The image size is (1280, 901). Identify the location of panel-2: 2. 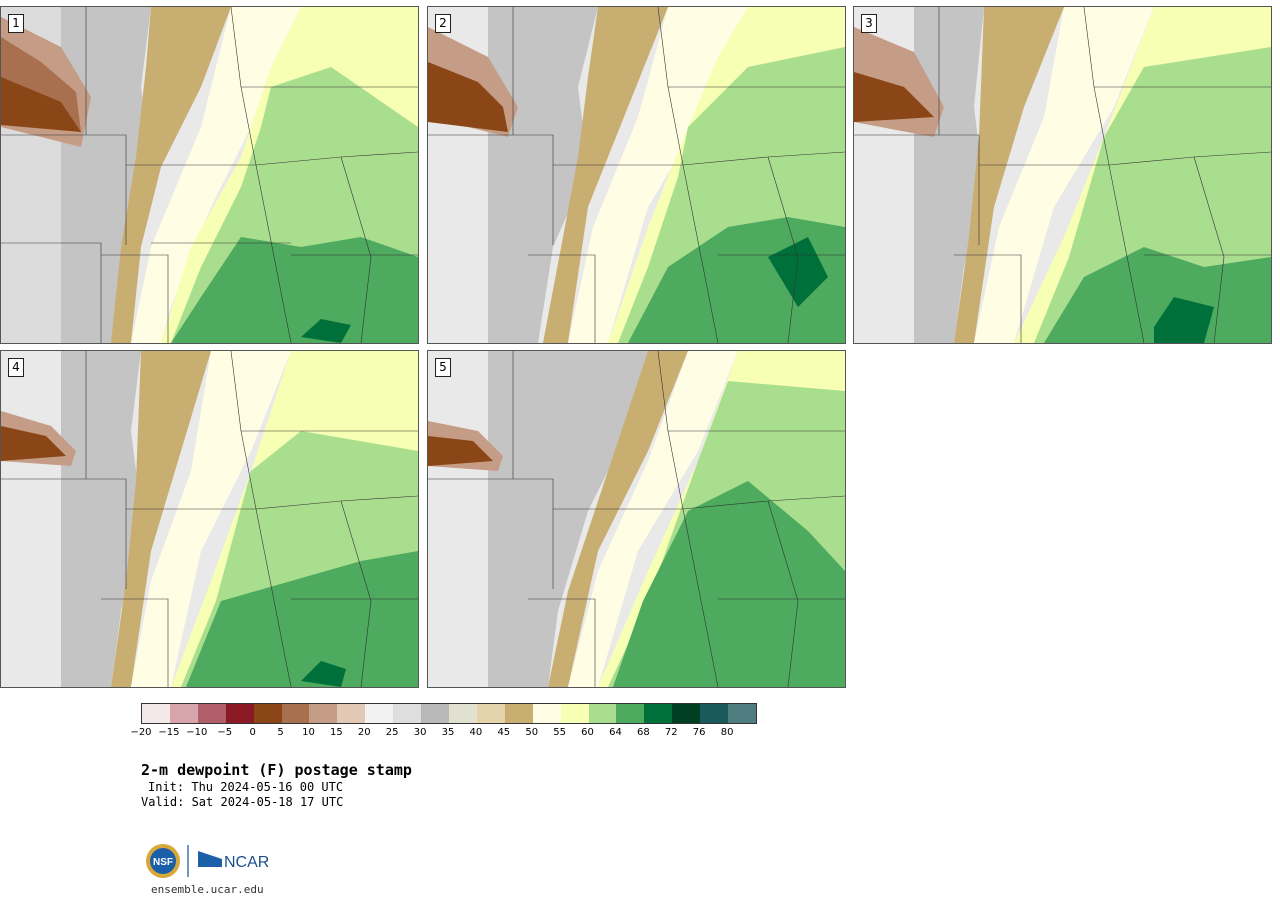
(636, 175).